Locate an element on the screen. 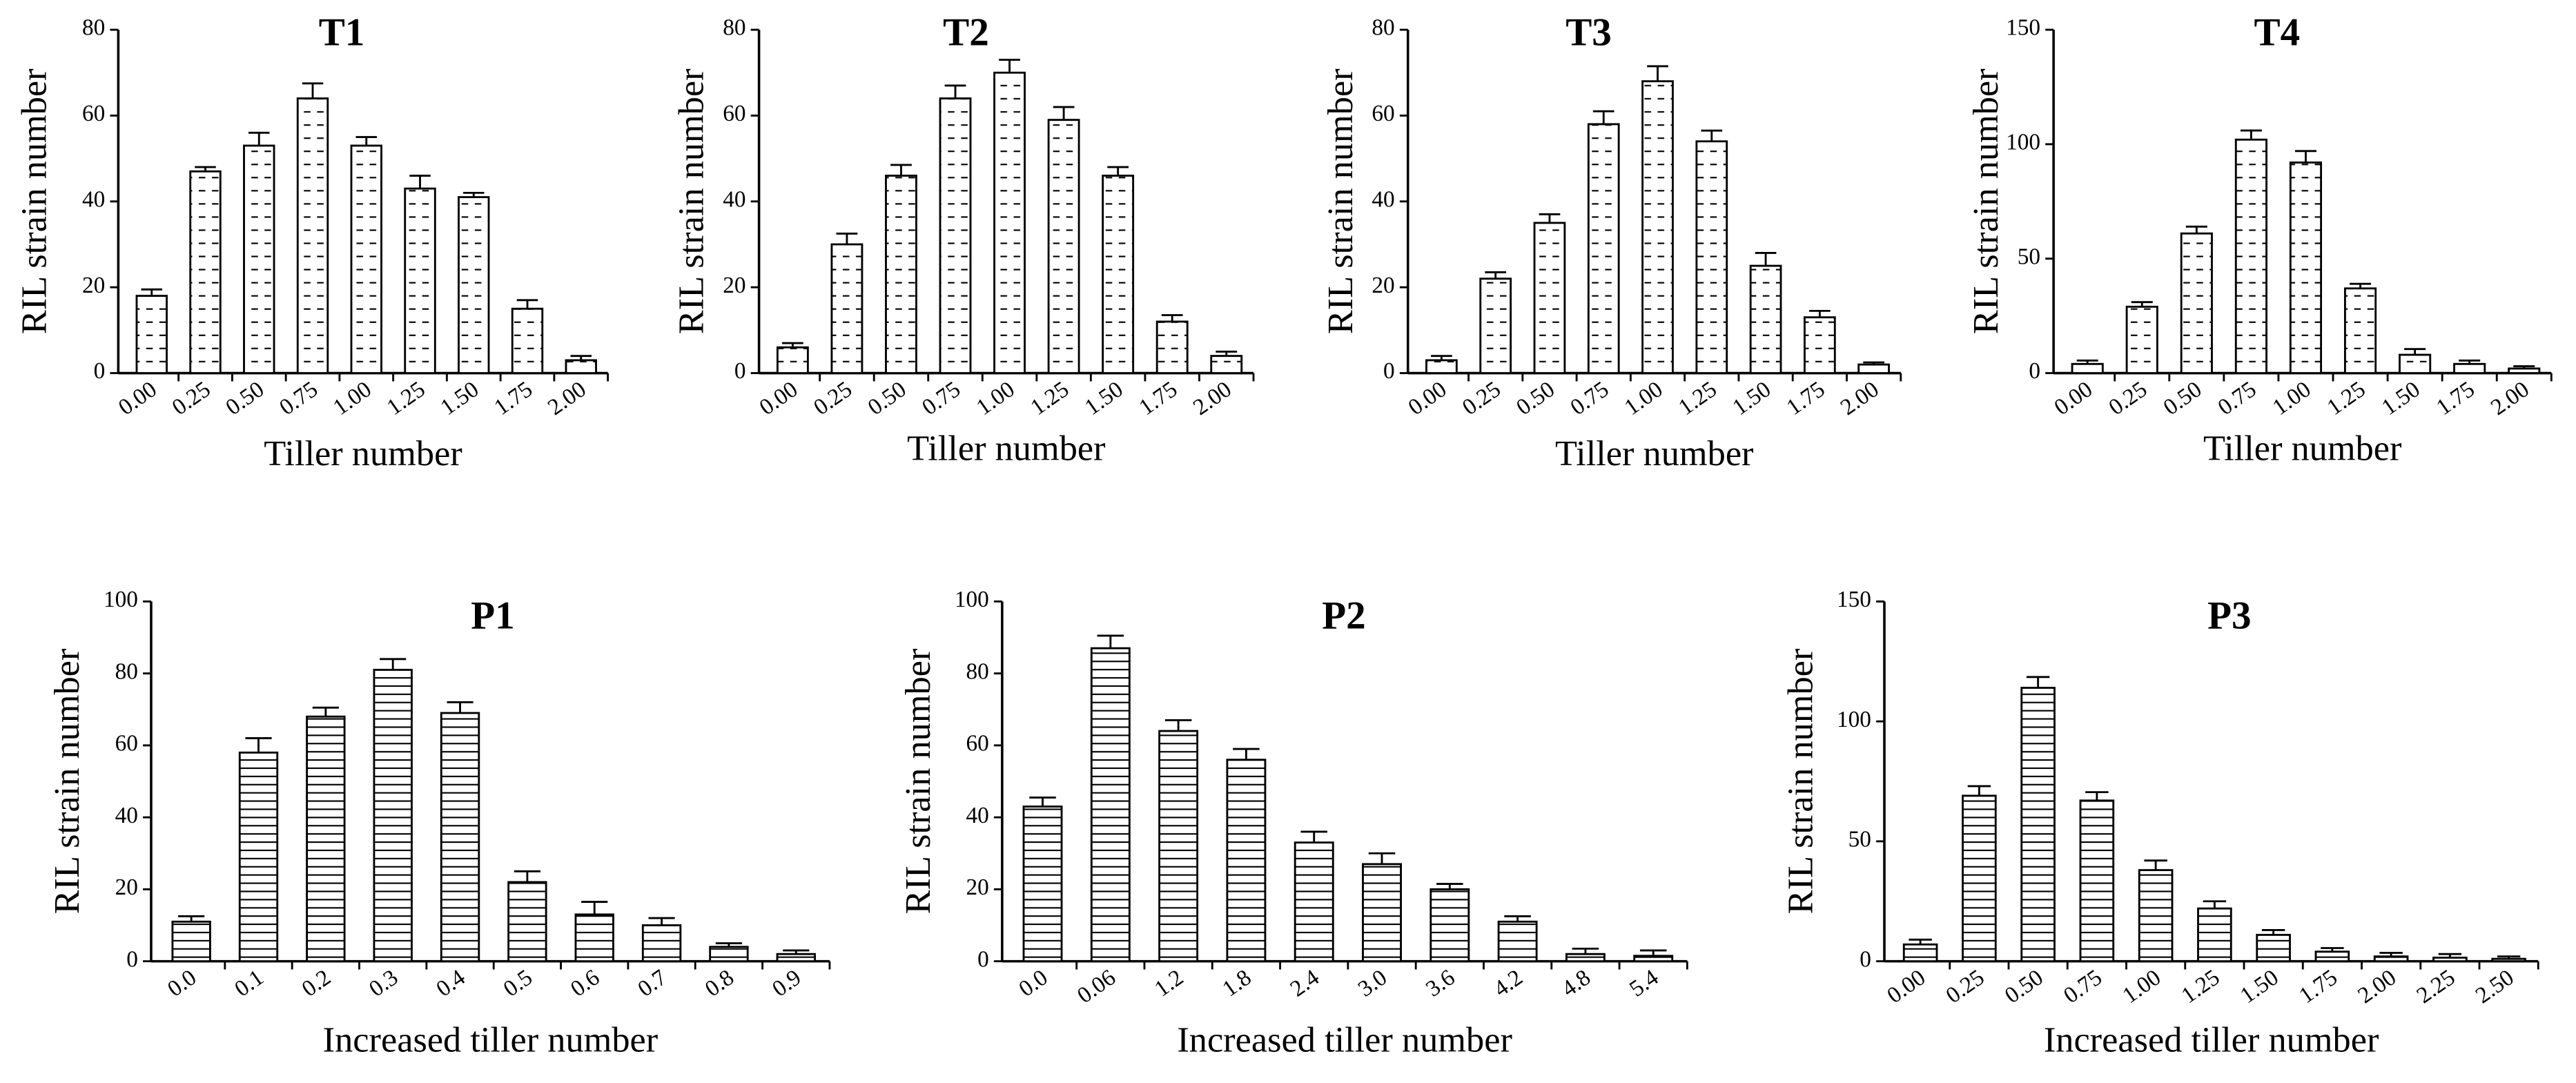 This screenshot has width=2576, height=1083. x-tick-label: 0.0 is located at coordinates (1033, 983).